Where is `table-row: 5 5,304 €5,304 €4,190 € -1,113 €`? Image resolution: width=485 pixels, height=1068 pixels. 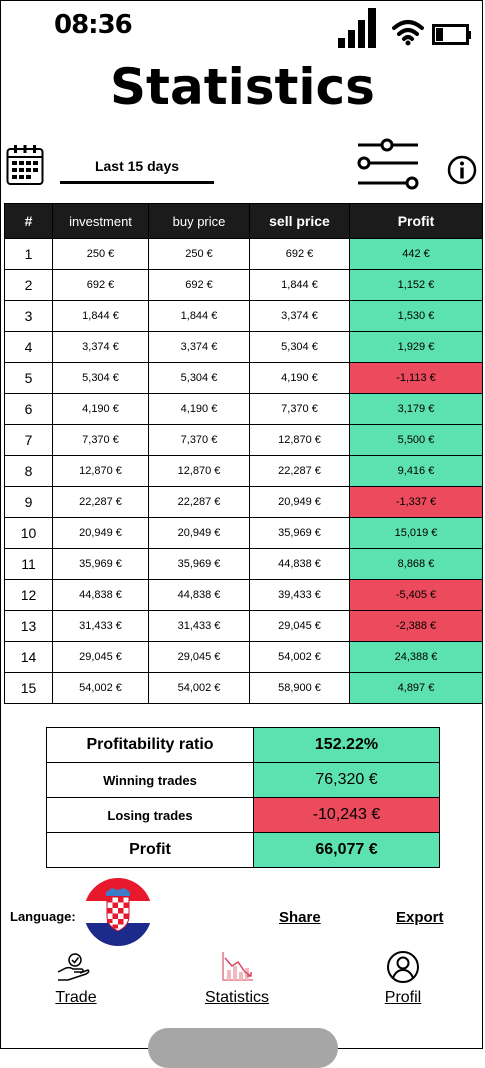
table-row: 5 5,304 €5,304 €4,190 € -1,113 € is located at coordinates (243, 378).